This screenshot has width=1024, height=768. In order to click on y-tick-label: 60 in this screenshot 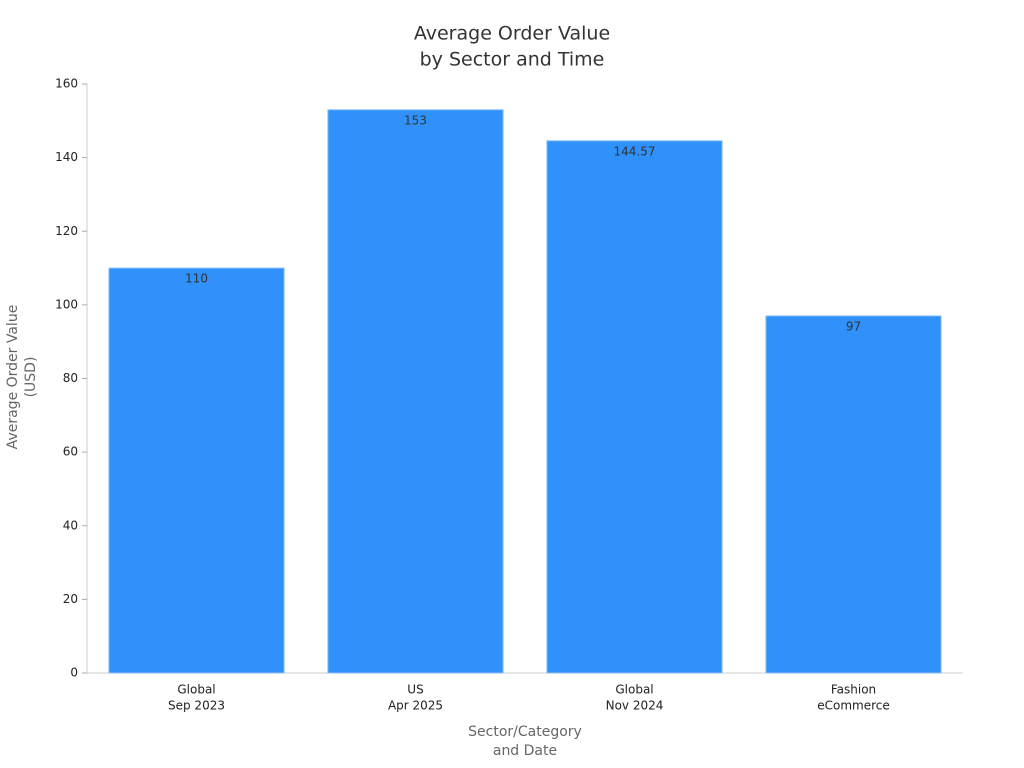, I will do `click(70, 452)`.